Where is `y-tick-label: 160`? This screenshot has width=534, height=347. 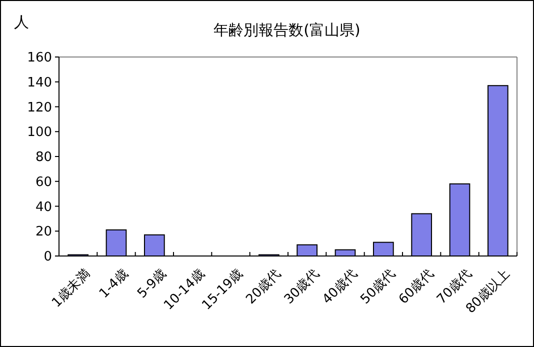
y-tick-label: 160 is located at coordinates (39, 58).